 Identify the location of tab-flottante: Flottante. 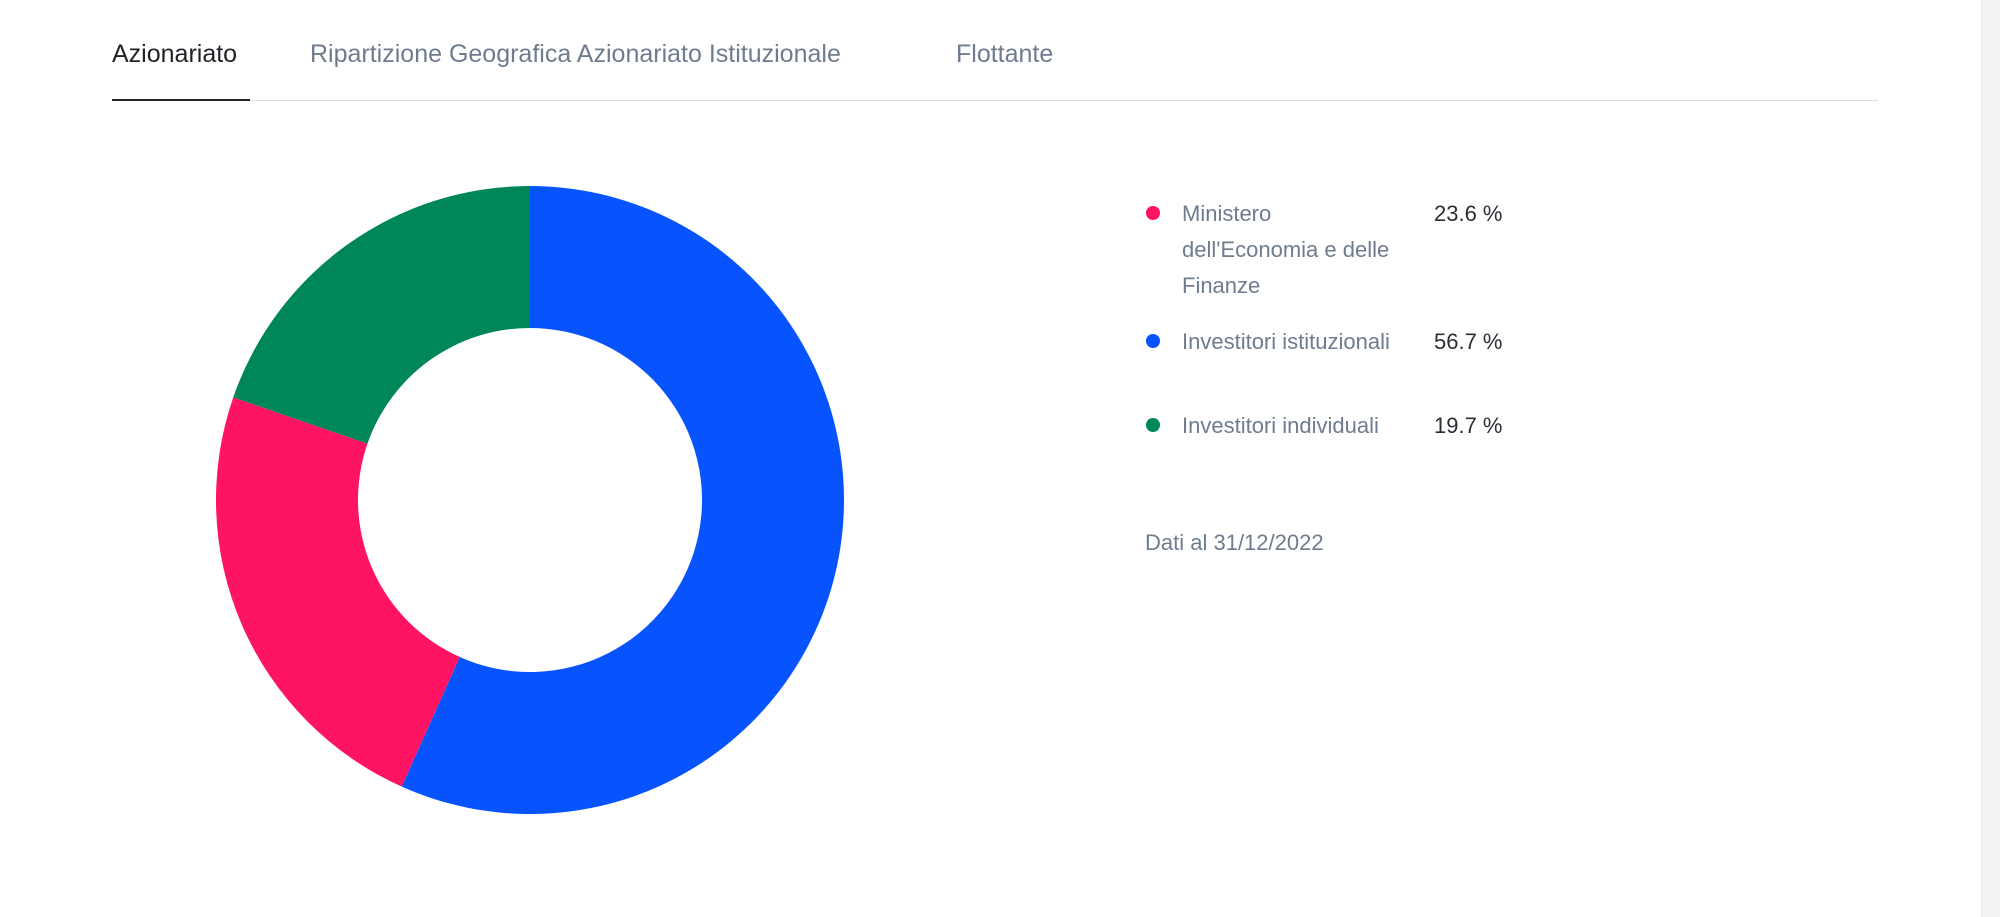
(1005, 54).